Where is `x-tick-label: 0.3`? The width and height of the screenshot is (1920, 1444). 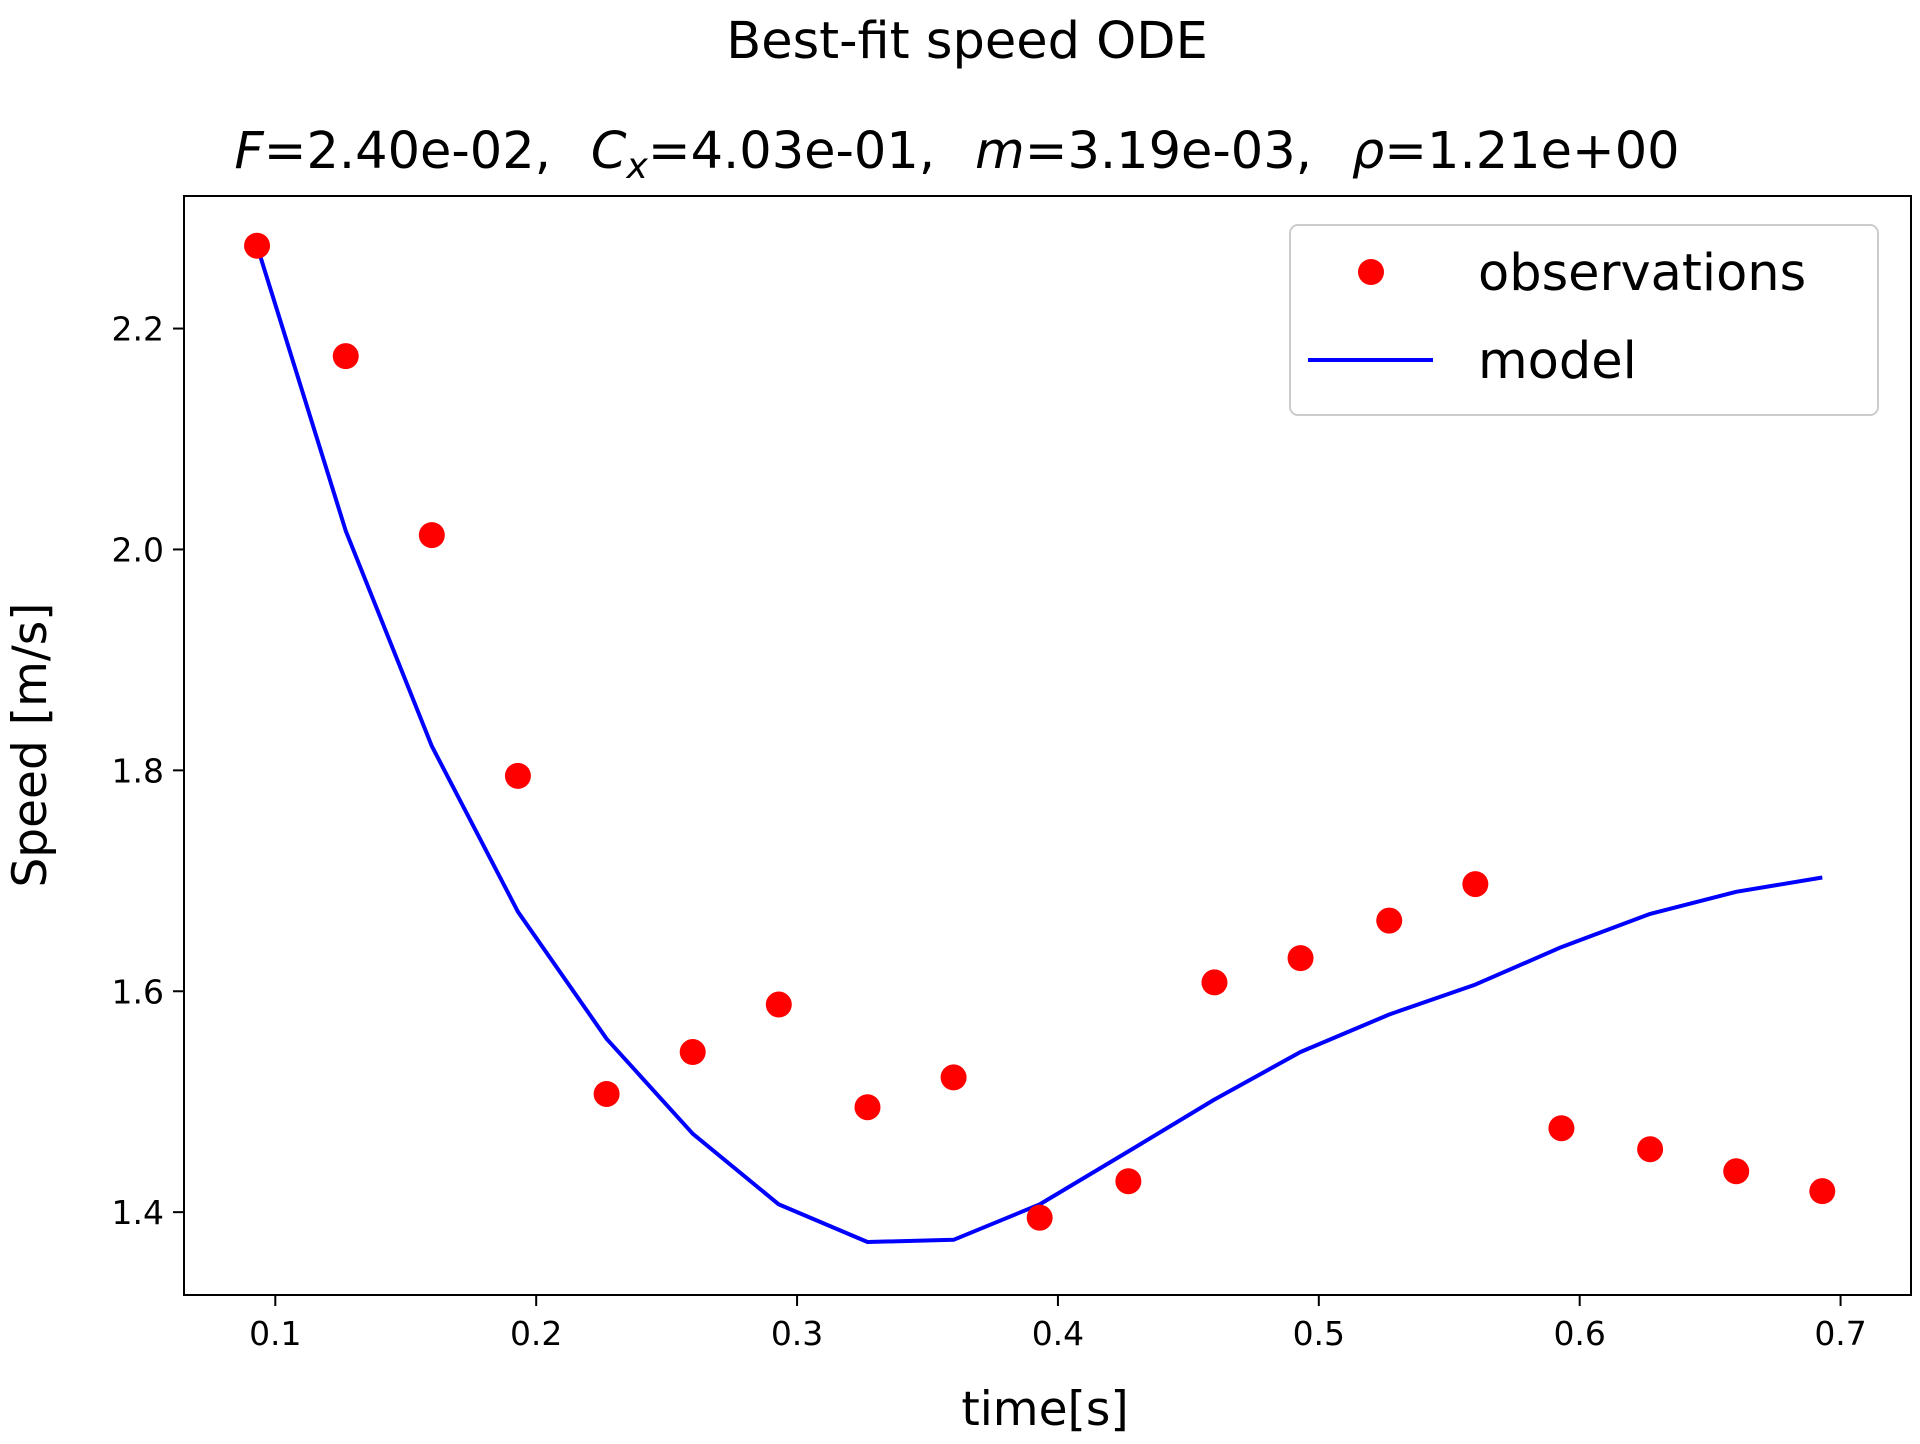 x-tick-label: 0.3 is located at coordinates (797, 1333).